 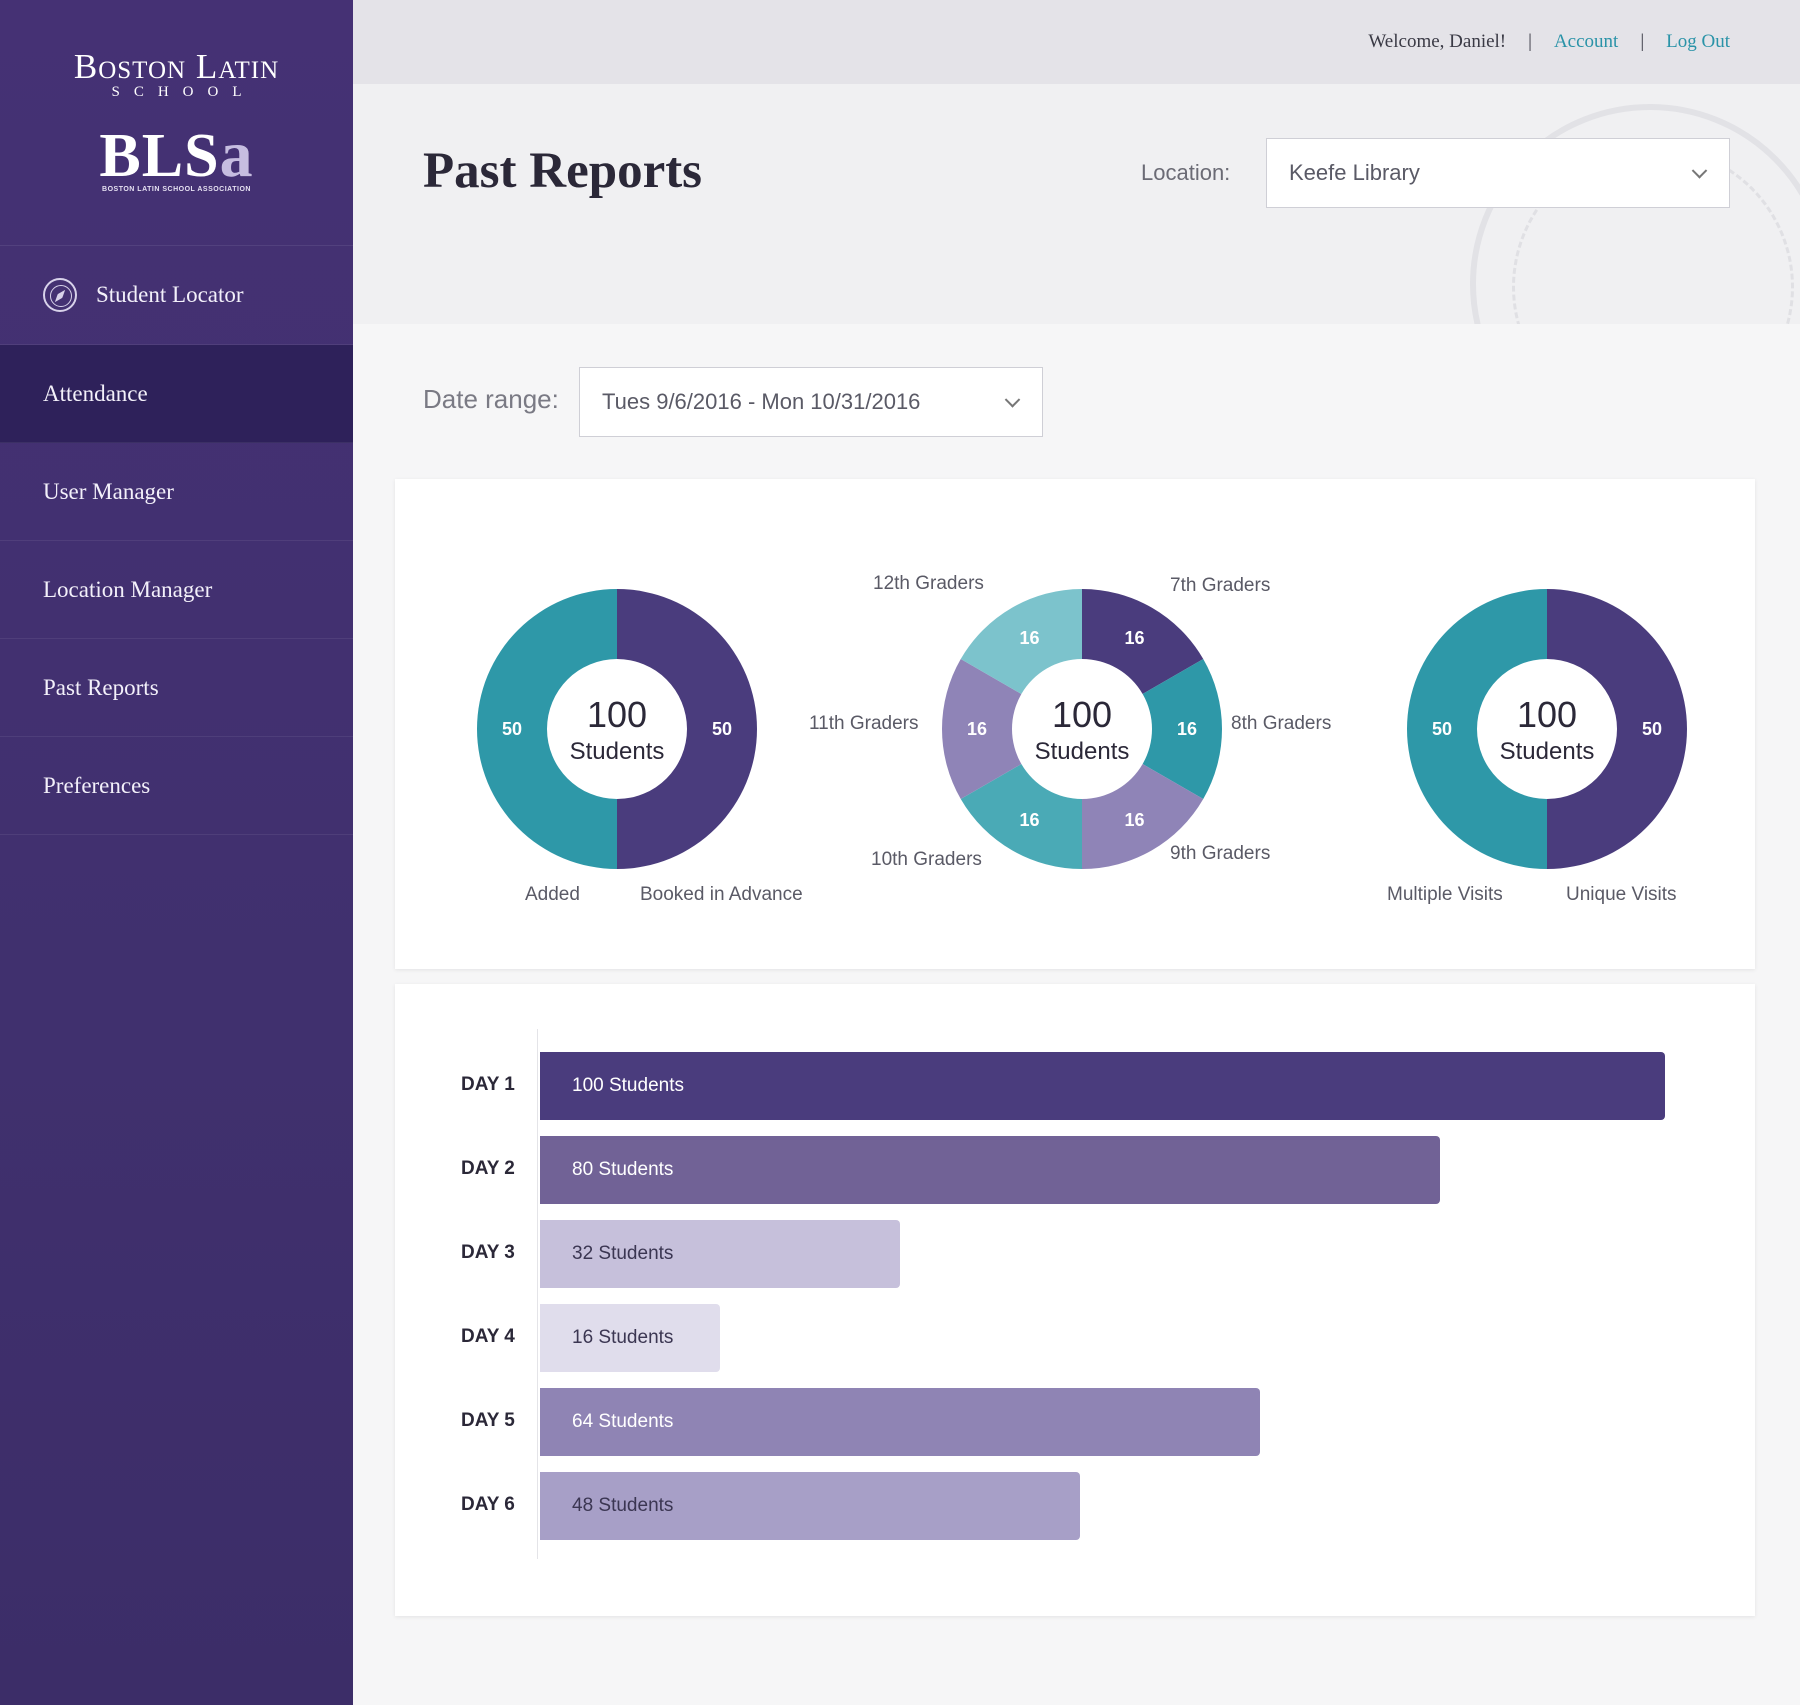 I want to click on bar-value-label: 80 Students, so click(x=623, y=1169).